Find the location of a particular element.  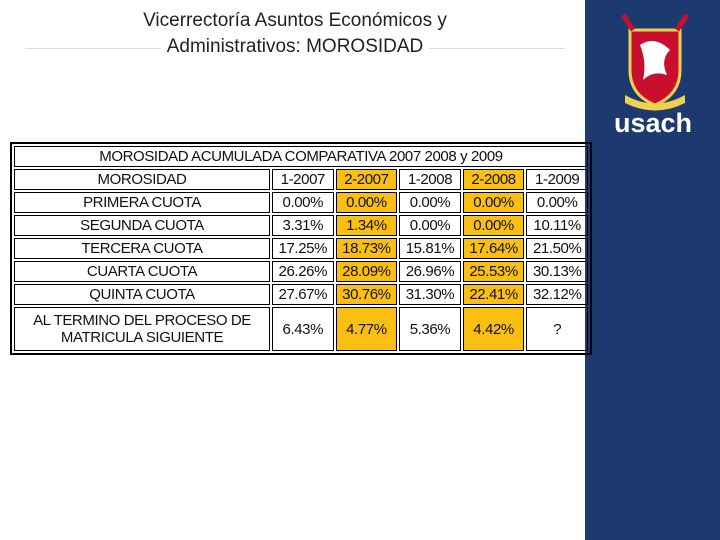

cell: 22.41% is located at coordinates (493, 294).